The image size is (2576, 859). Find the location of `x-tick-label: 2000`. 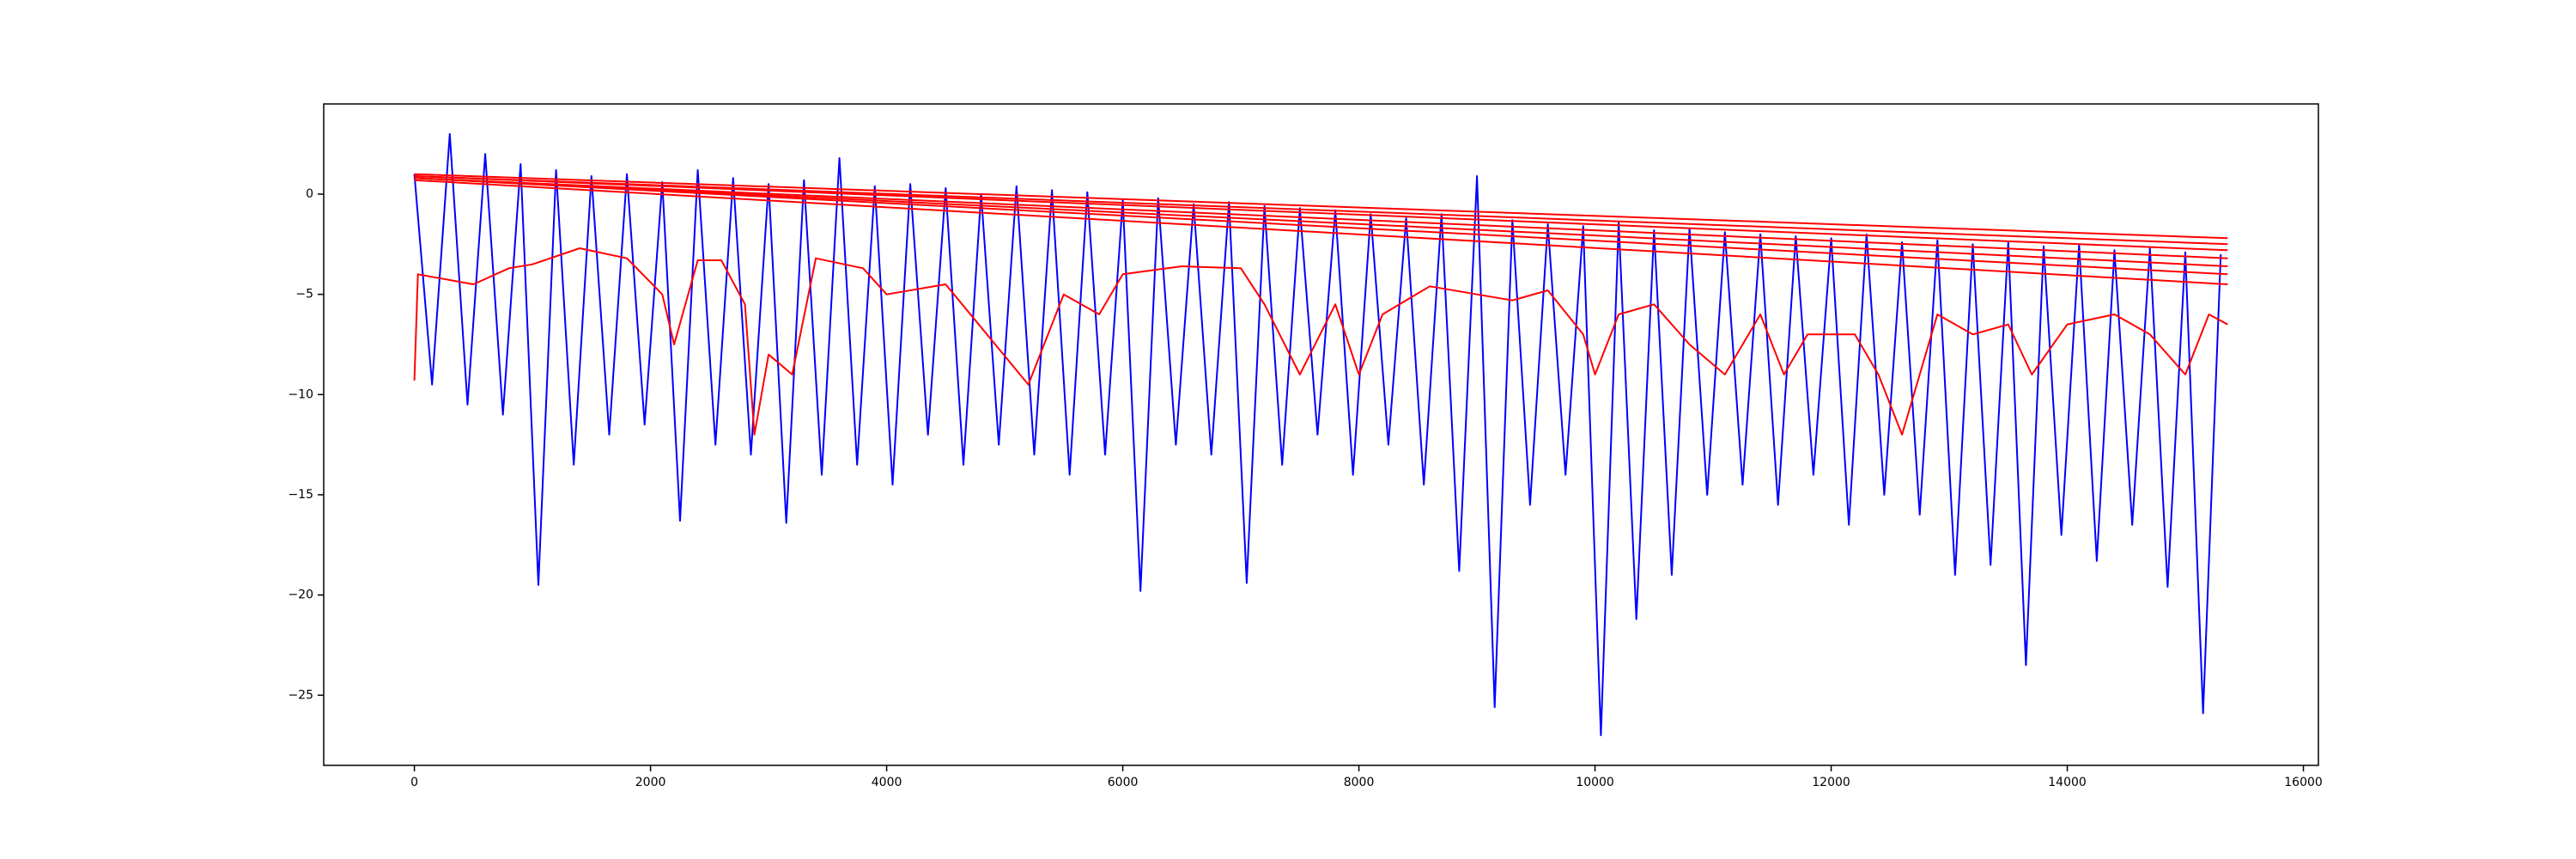

x-tick-label: 2000 is located at coordinates (651, 783).